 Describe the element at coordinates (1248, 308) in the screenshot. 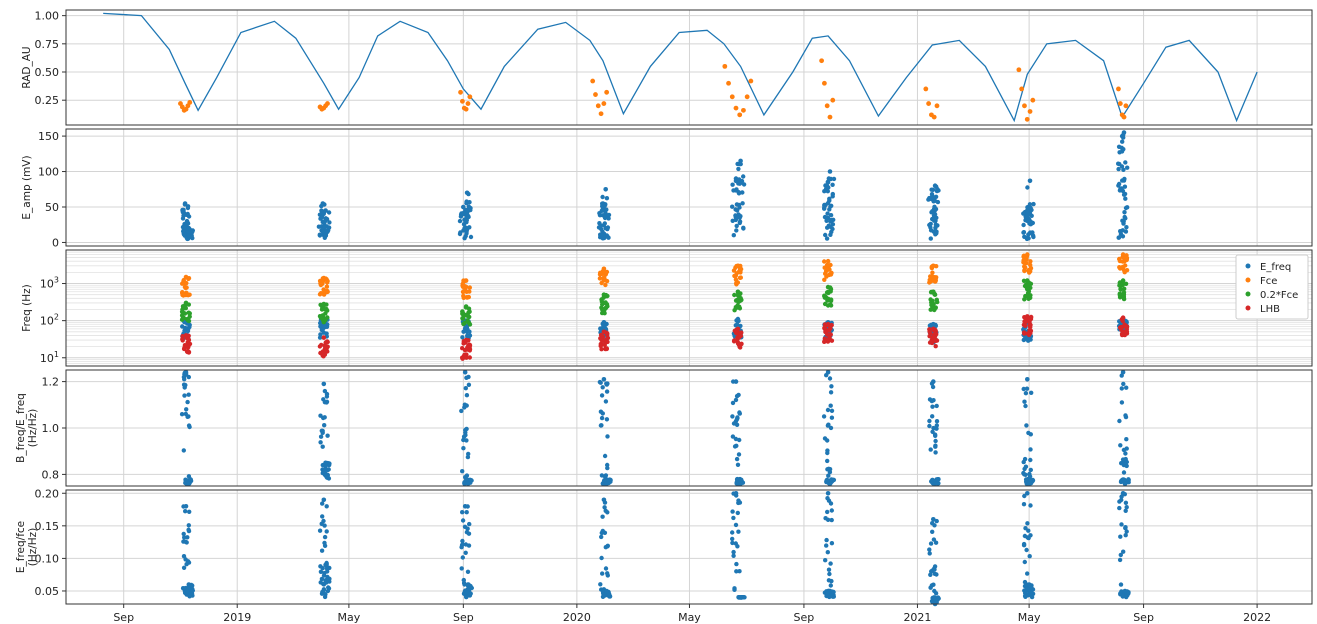

I see `legend-marker` at that location.